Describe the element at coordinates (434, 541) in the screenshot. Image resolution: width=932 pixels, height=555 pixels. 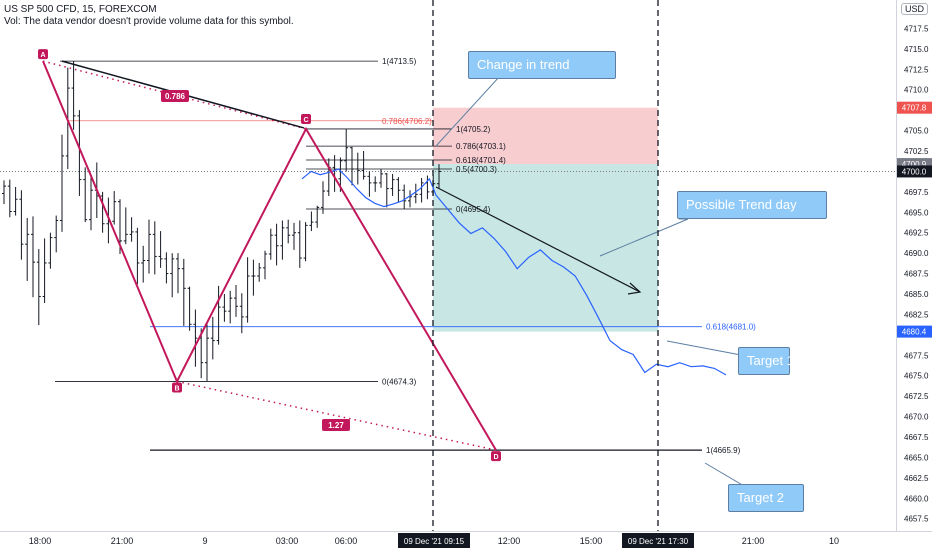
I see `time-marker-label: 09 Dec '21 09:15` at that location.